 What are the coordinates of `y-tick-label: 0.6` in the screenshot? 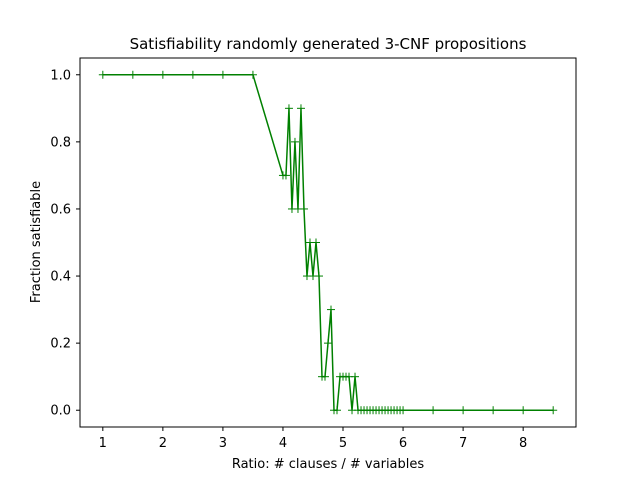 It's located at (60, 209).